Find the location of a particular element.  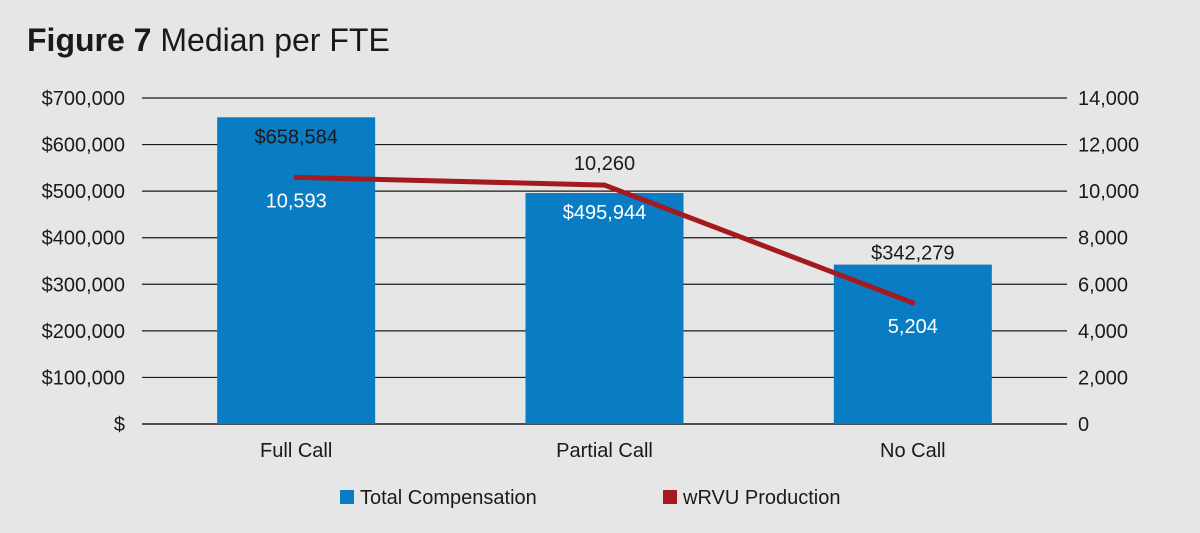

y-right-tick-label: 10,000 is located at coordinates (1108, 192).